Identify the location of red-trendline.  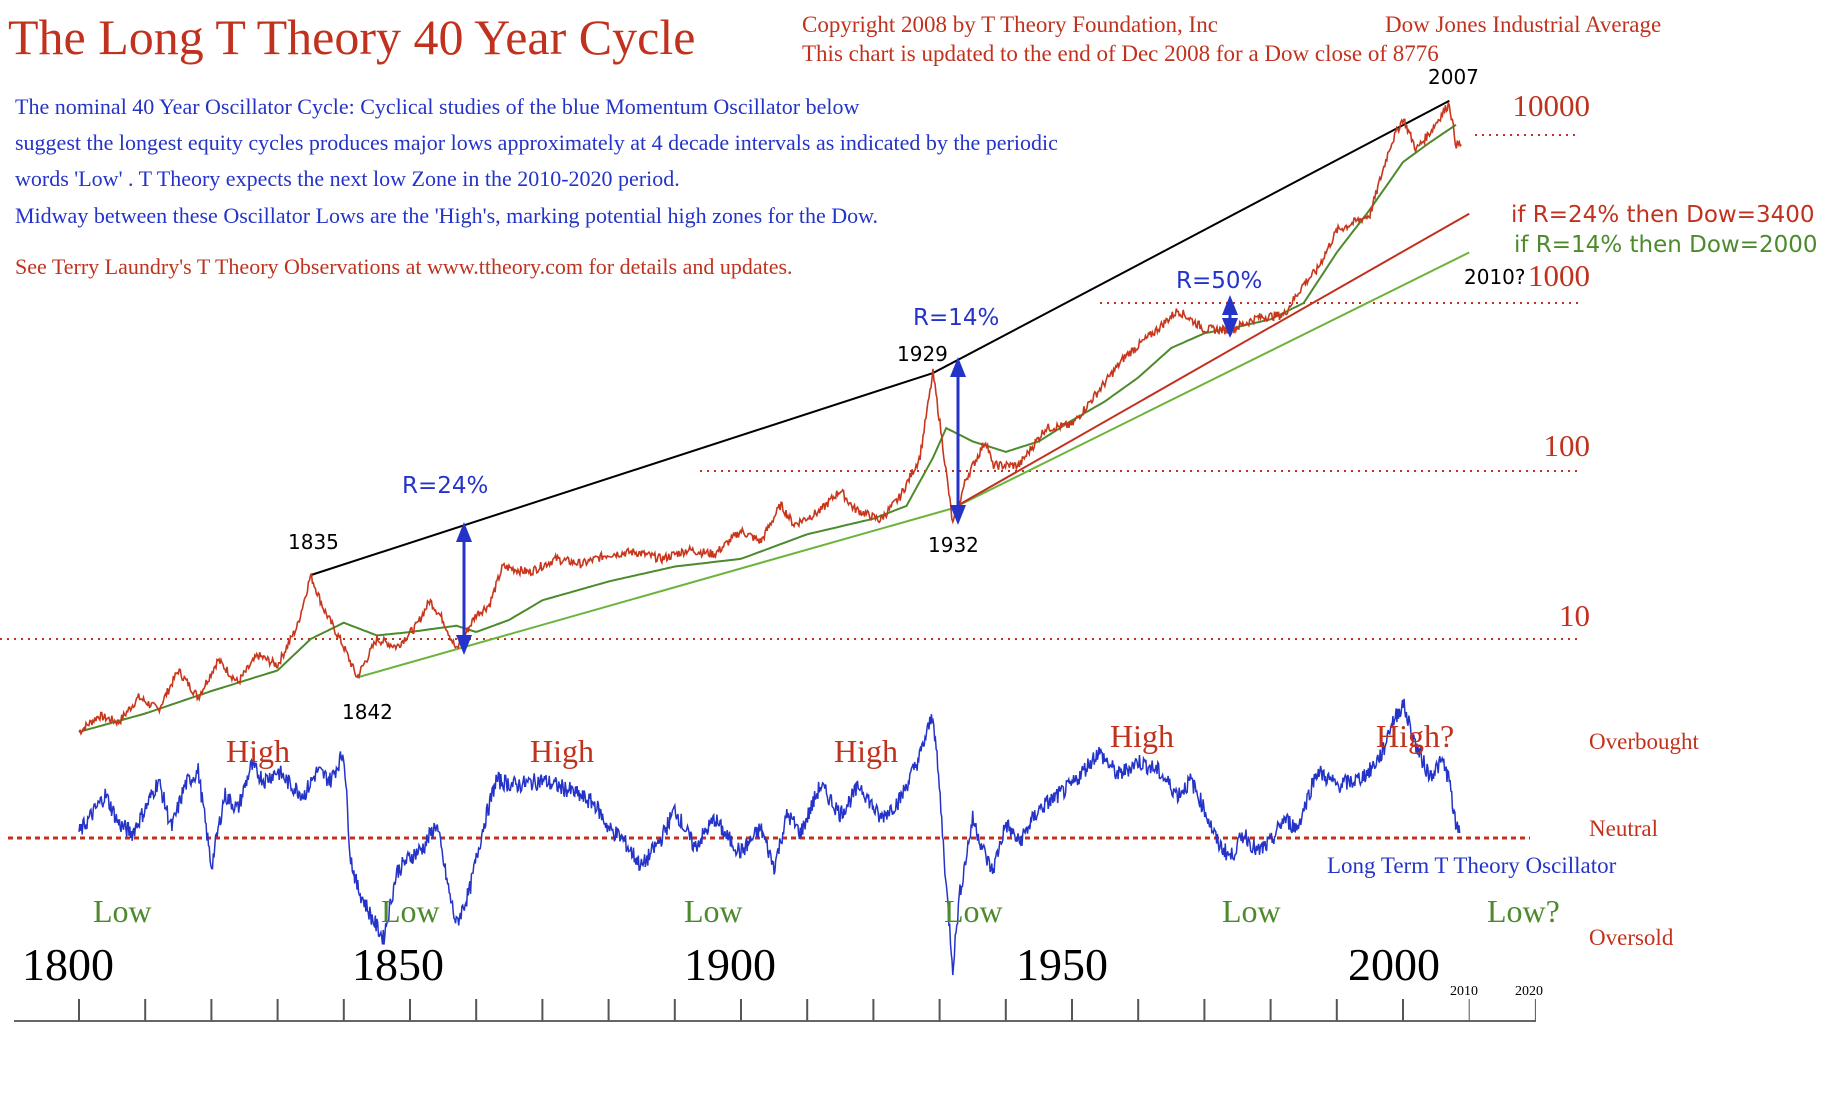
(1211, 361).